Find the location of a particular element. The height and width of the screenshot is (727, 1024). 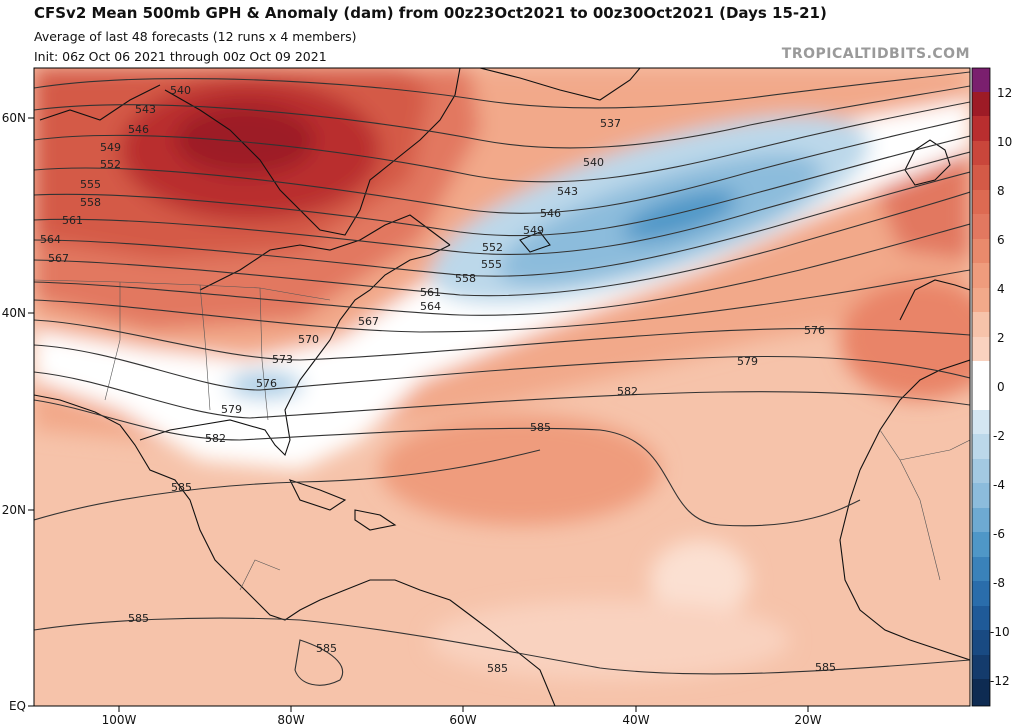

lon-label-40w: 40W is located at coordinates (635, 720).